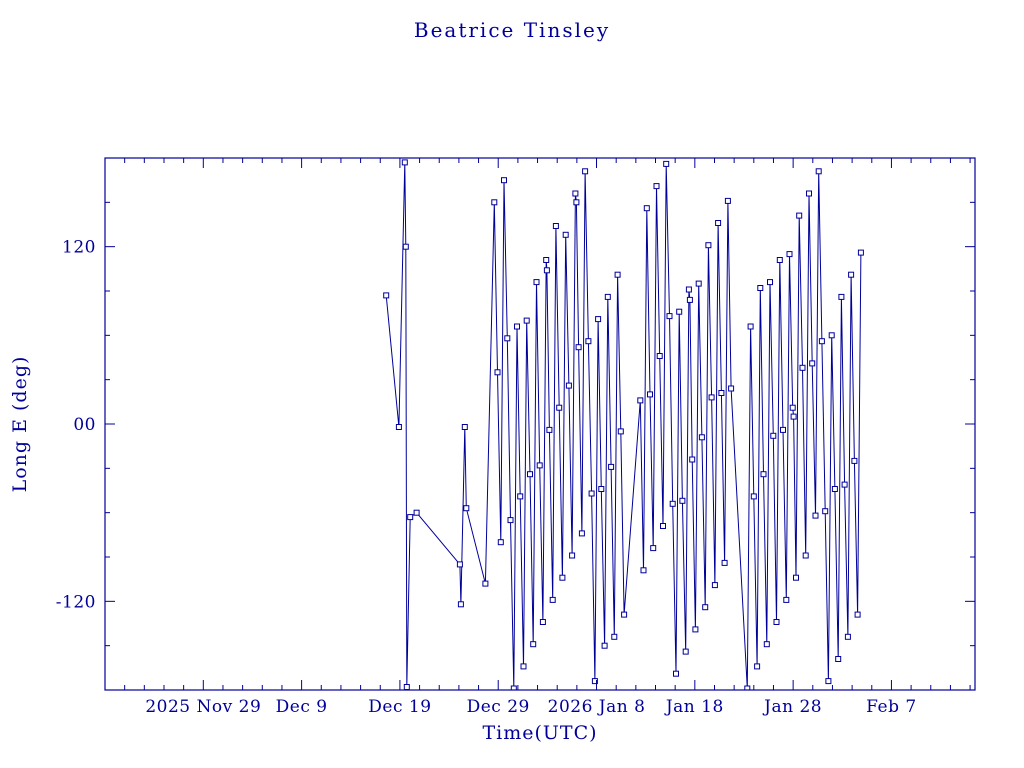 This screenshot has height=768, width=1024. Describe the element at coordinates (498, 707) in the screenshot. I see `svg-text: Dec 29` at that location.